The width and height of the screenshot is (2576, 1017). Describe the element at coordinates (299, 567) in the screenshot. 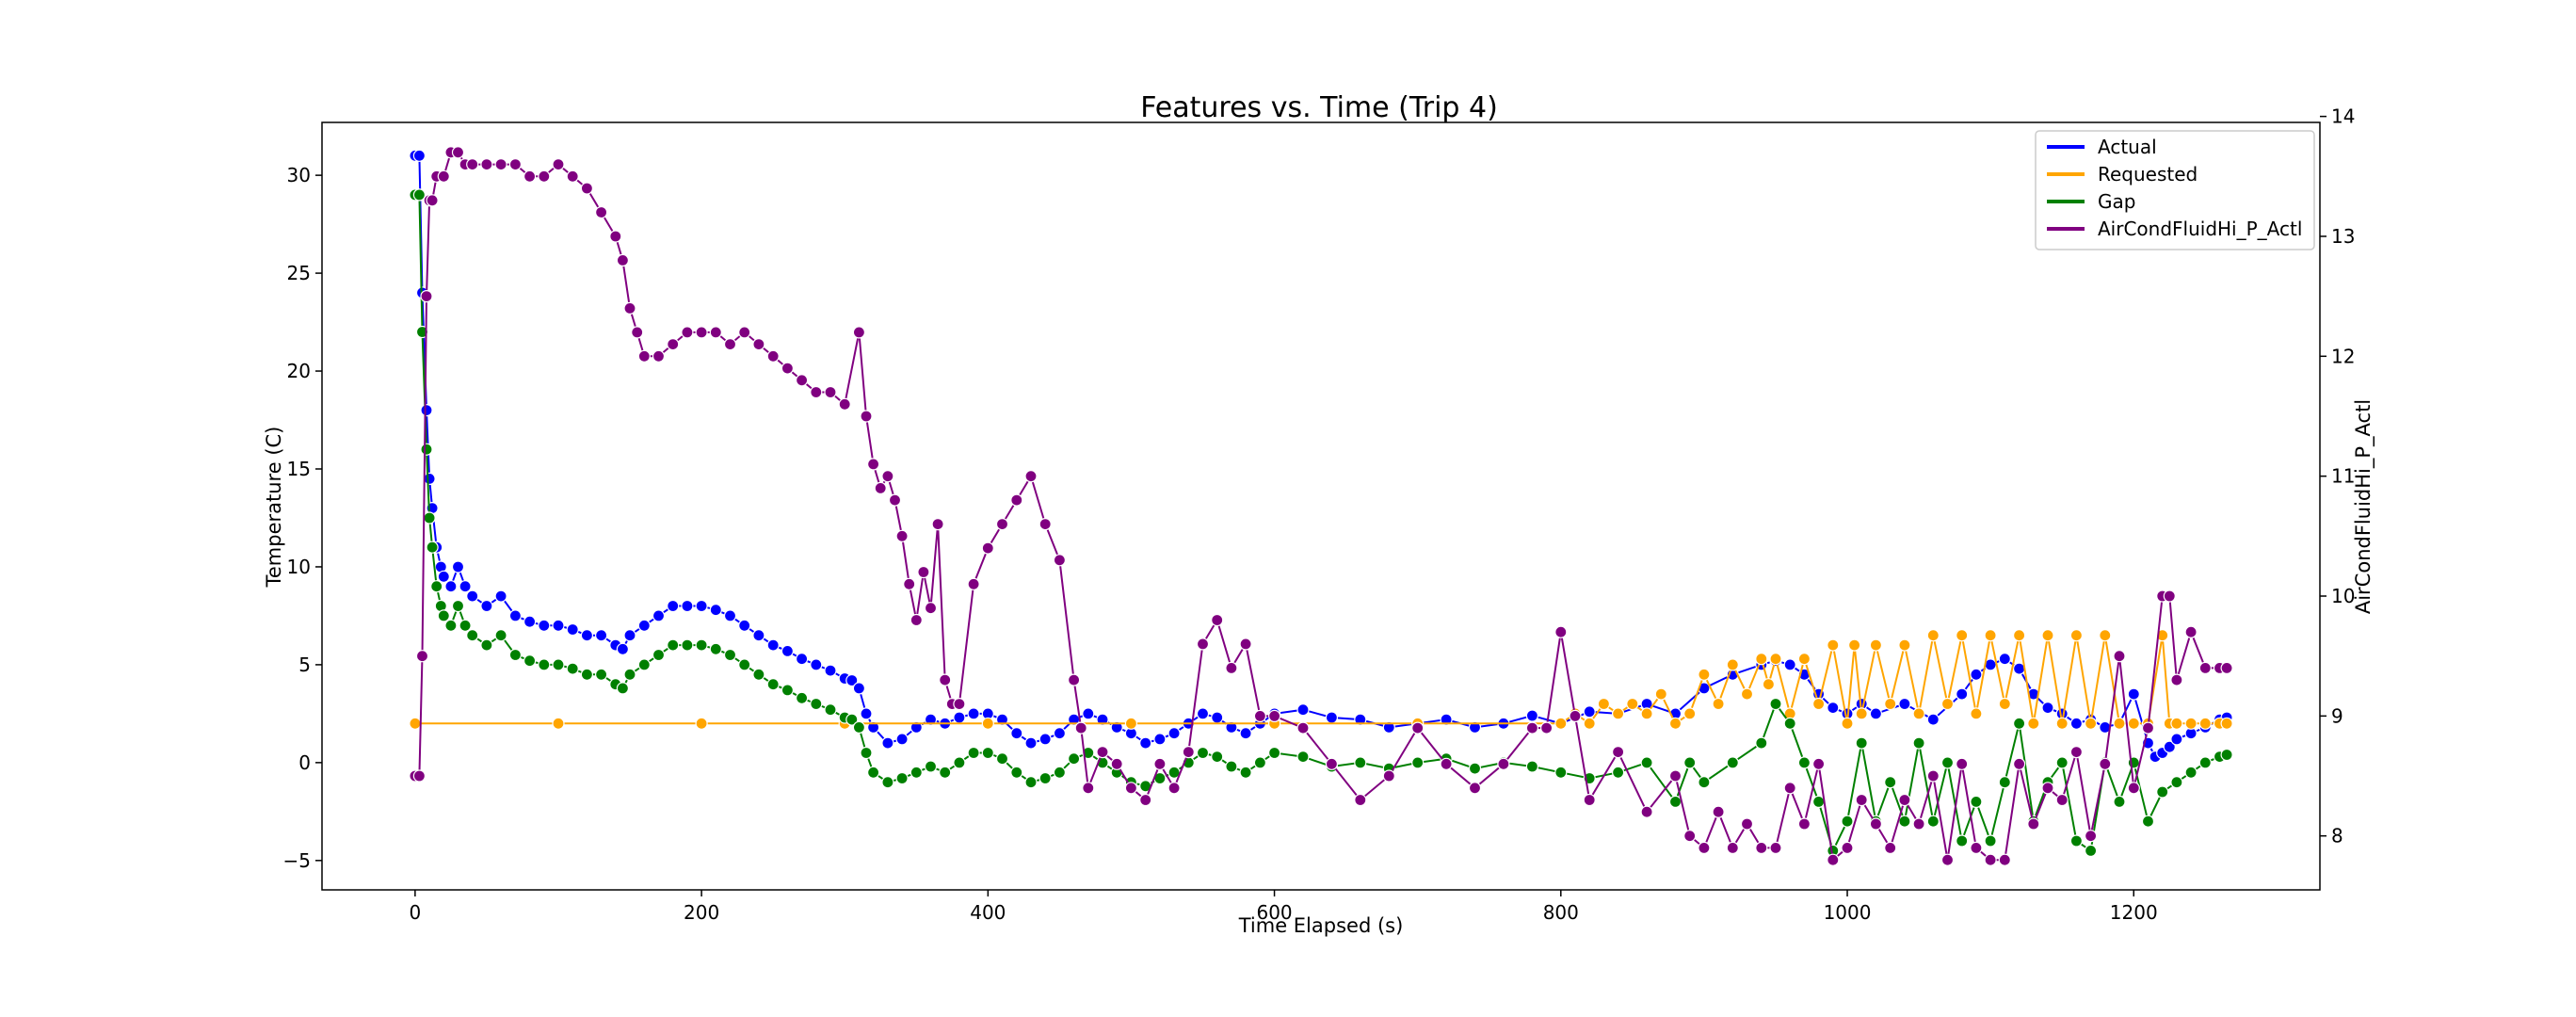

I see `y-tick-label: 10` at that location.